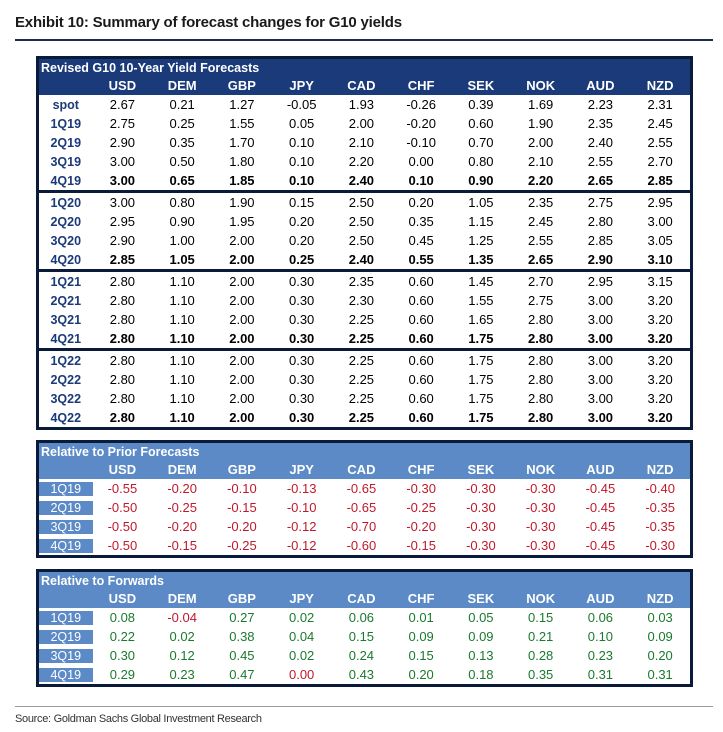  What do you see at coordinates (481, 161) in the screenshot?
I see `value-cell-sek: 0.80` at bounding box center [481, 161].